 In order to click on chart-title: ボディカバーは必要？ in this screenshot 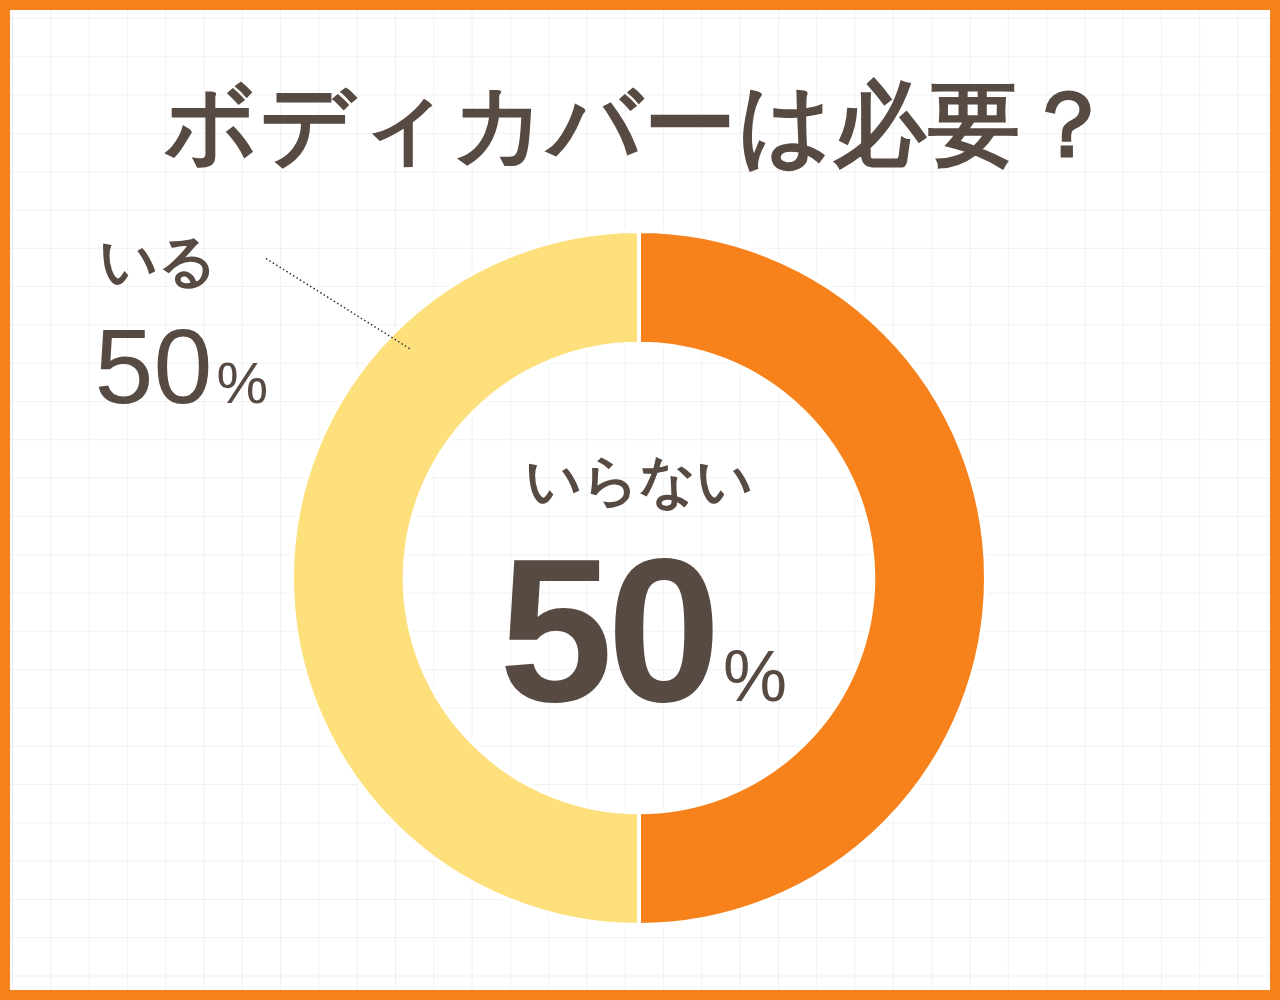, I will do `click(640, 124)`.